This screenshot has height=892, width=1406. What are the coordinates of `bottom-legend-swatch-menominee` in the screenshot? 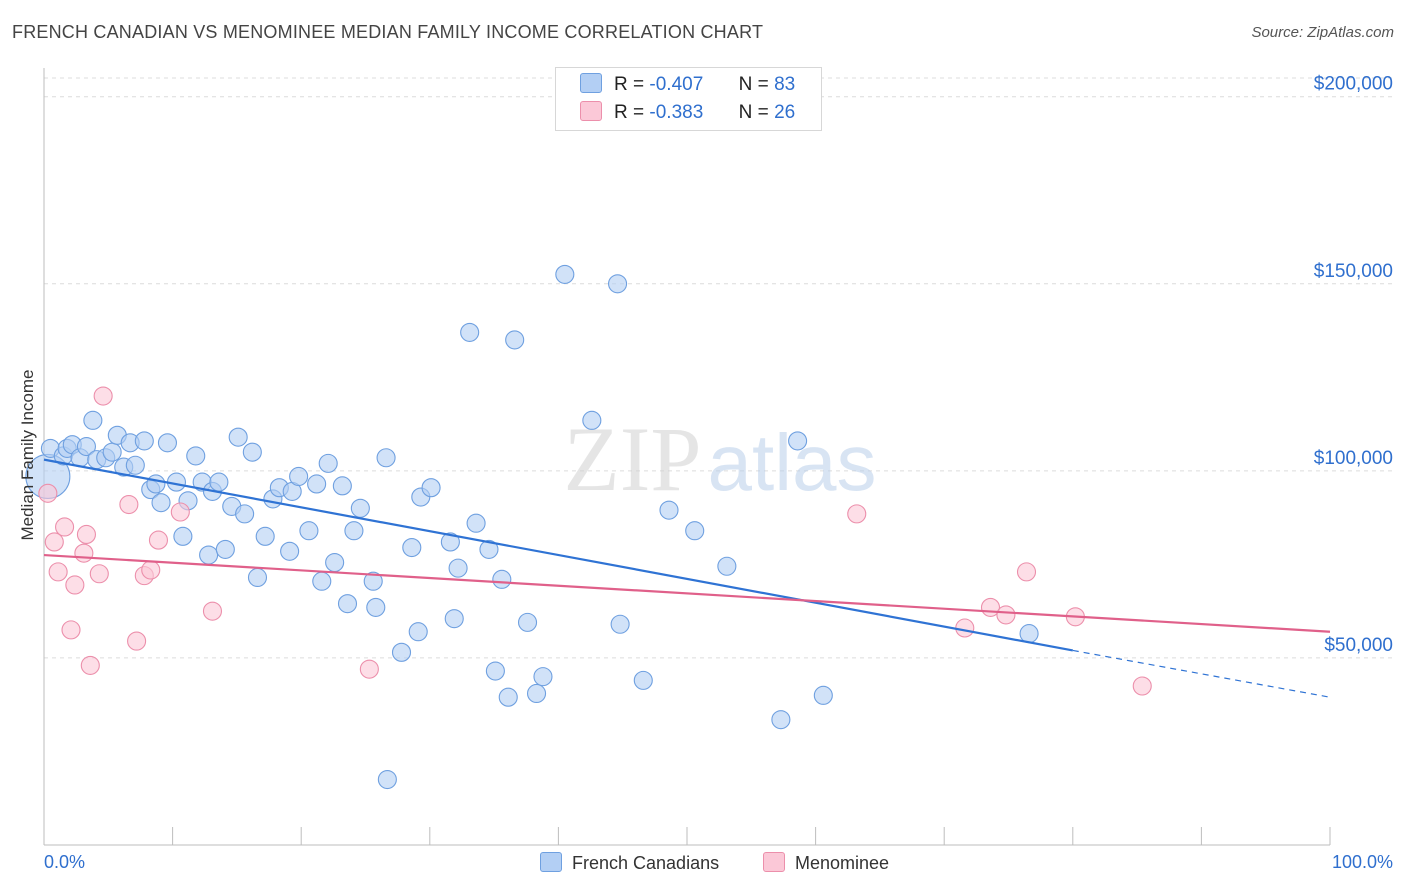 It's located at (774, 862).